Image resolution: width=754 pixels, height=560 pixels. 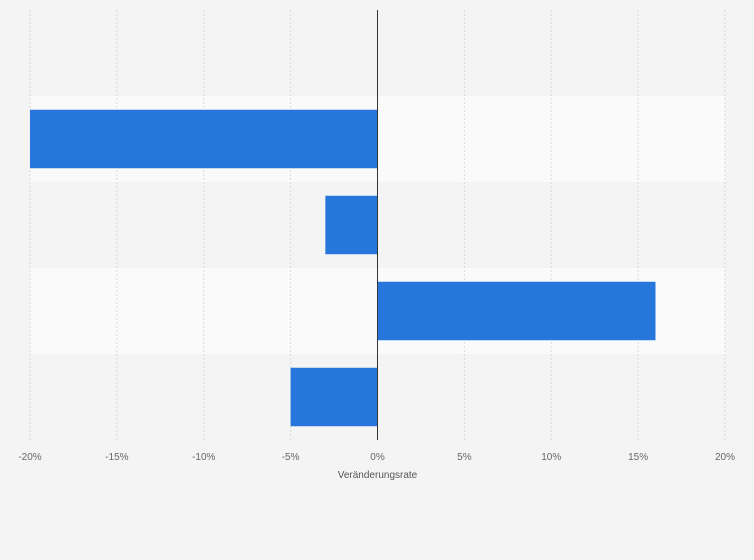 What do you see at coordinates (203, 457) in the screenshot?
I see `x-tick-label: -10%` at bounding box center [203, 457].